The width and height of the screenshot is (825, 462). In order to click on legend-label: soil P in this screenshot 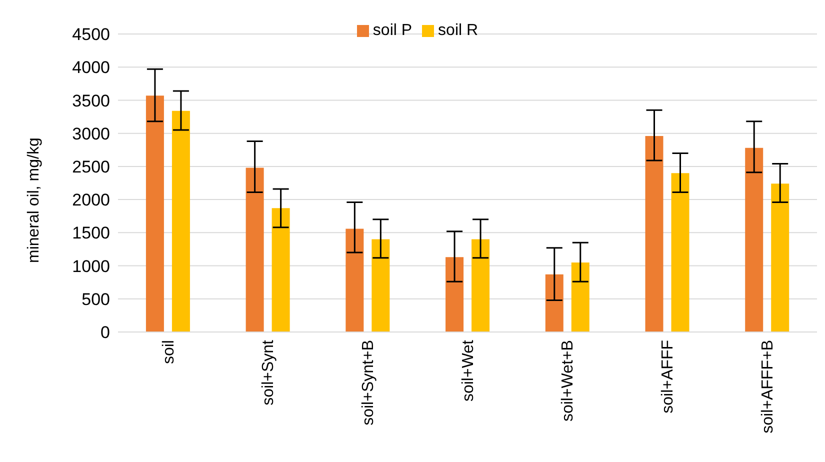, I will do `click(392, 30)`.